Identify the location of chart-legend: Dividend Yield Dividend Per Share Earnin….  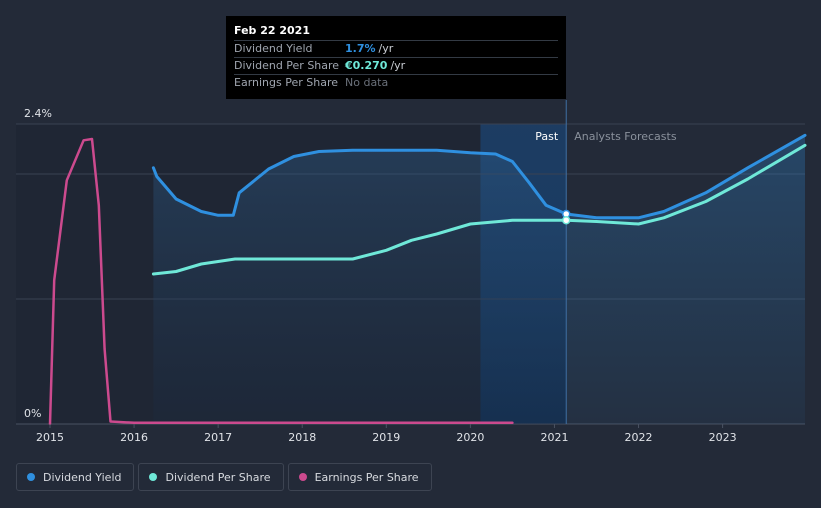
(224, 477).